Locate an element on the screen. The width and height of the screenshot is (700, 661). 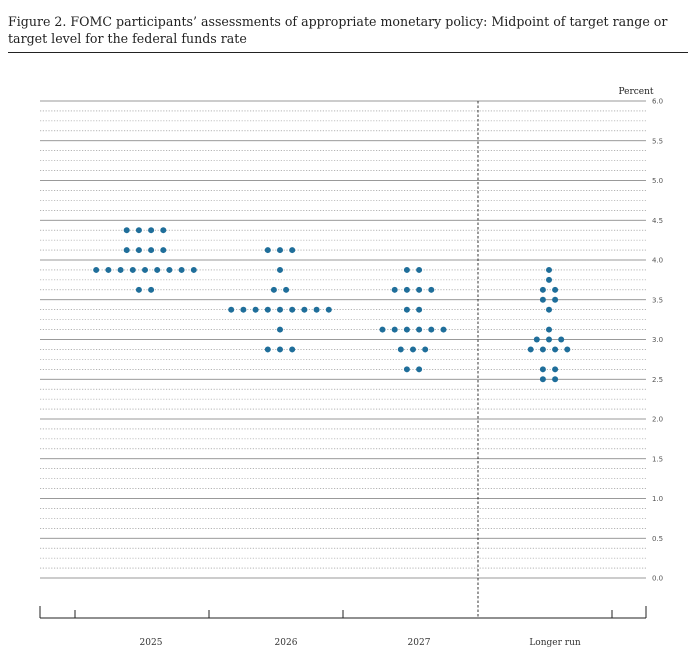
x-category-label: 2025 is located at coordinates (151, 643).